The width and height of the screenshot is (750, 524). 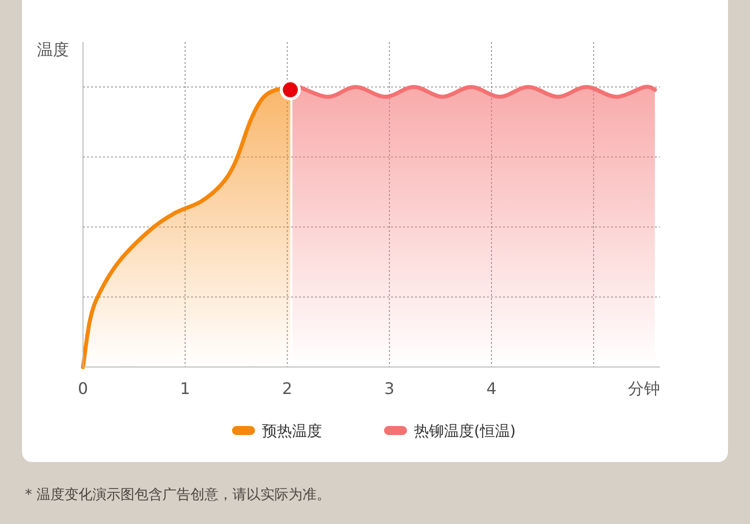 I want to click on x-tick-label: 1, so click(x=185, y=388).